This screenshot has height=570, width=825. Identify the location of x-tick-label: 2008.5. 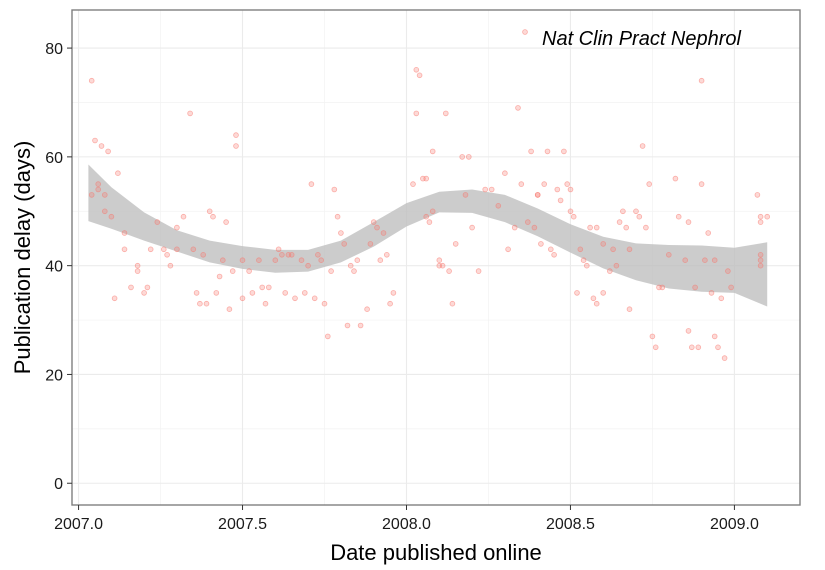
(570, 524).